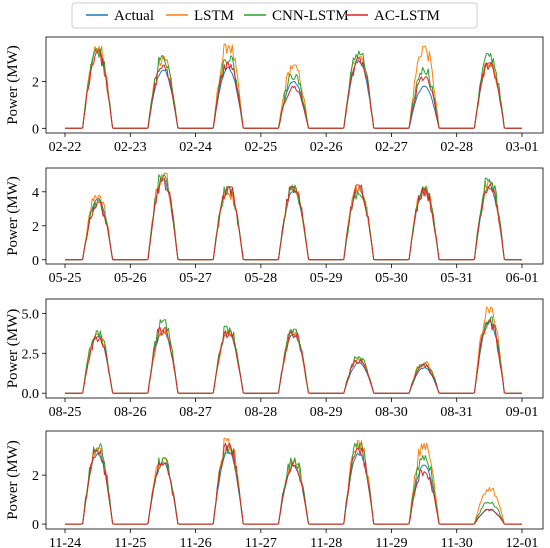  What do you see at coordinates (407, 16) in the screenshot?
I see `legend-label: AC-LSTM` at bounding box center [407, 16].